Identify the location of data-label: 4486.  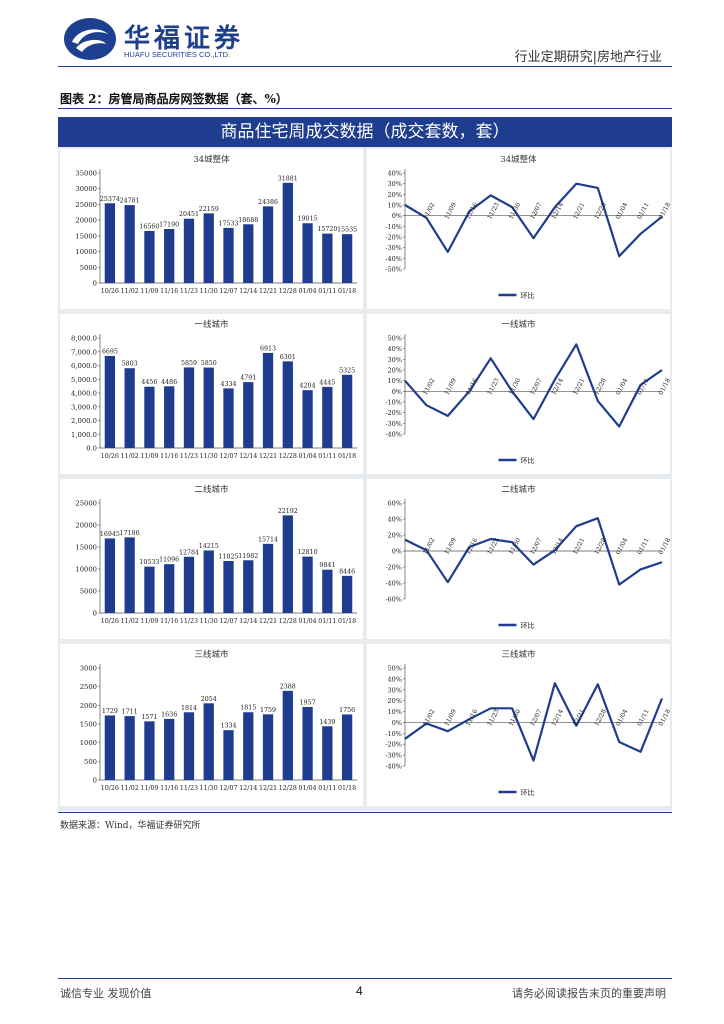
(169, 382).